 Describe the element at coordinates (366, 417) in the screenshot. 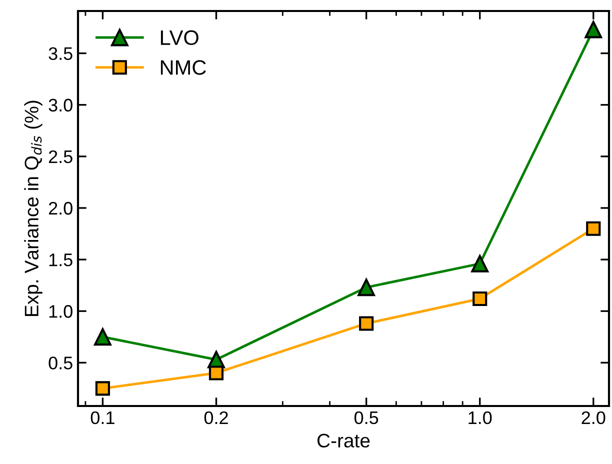

I see `x-tick-label: 0.5` at that location.